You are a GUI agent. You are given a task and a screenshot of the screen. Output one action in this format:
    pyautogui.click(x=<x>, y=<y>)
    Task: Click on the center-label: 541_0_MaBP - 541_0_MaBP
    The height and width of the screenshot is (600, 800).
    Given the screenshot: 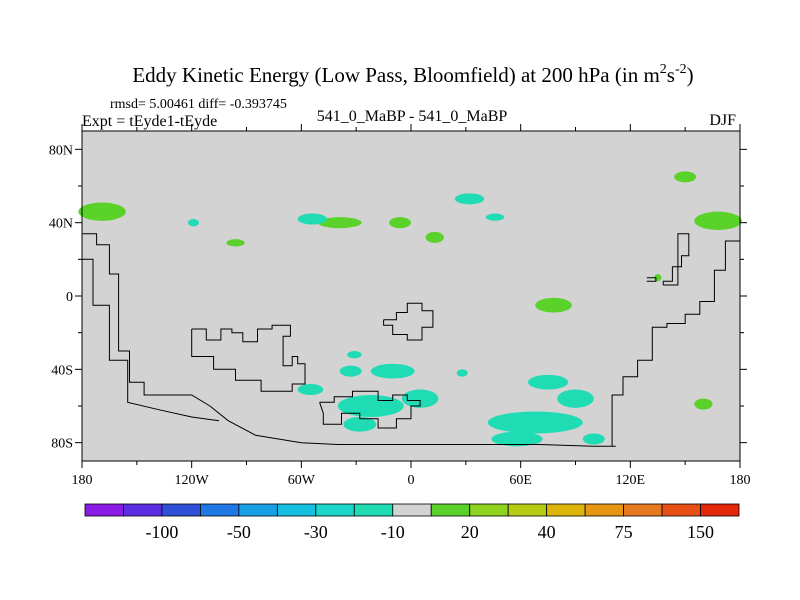 What is the action you would take?
    pyautogui.click(x=412, y=116)
    